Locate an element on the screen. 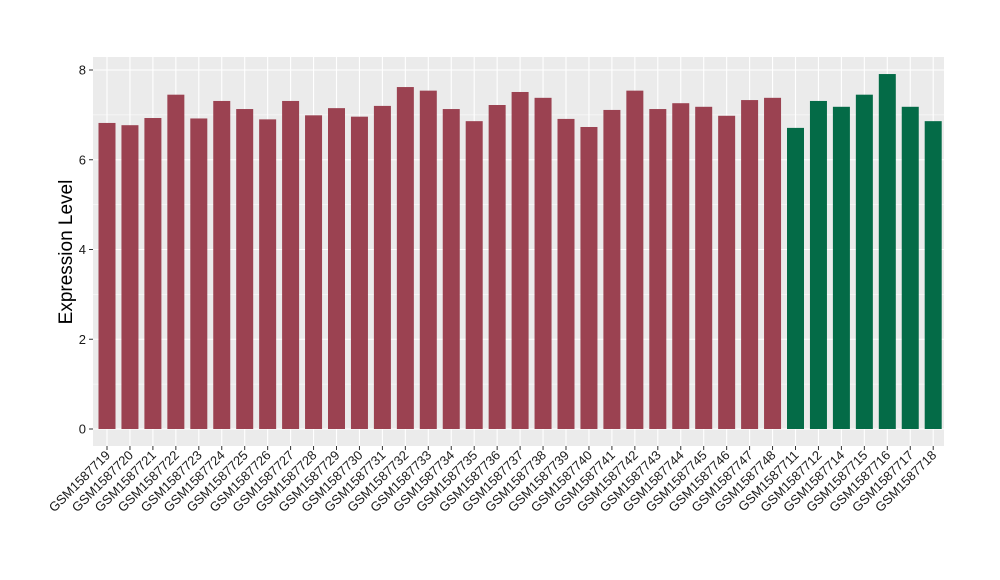 Image resolution: width=1000 pixels, height=580 pixels. bar-GSM1587738 is located at coordinates (543, 263).